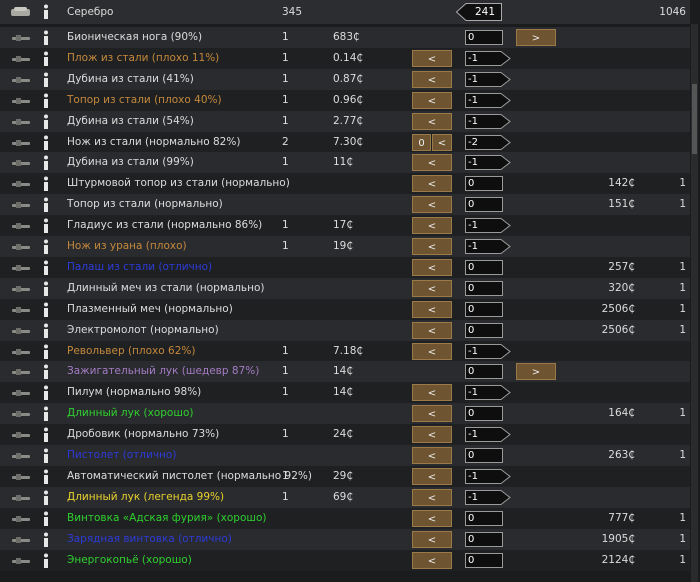 Image resolution: width=700 pixels, height=582 pixels. What do you see at coordinates (421, 142) in the screenshot?
I see `reset-button: 0` at bounding box center [421, 142].